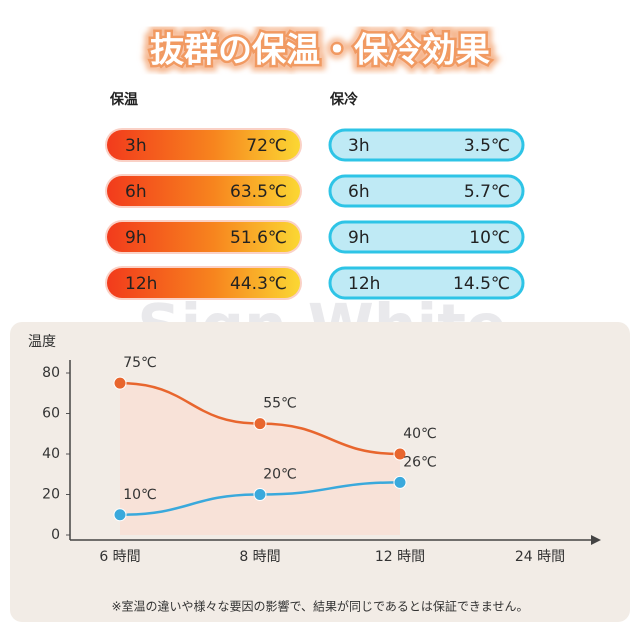  What do you see at coordinates (420, 434) in the screenshot?
I see `value-label: 40℃` at bounding box center [420, 434].